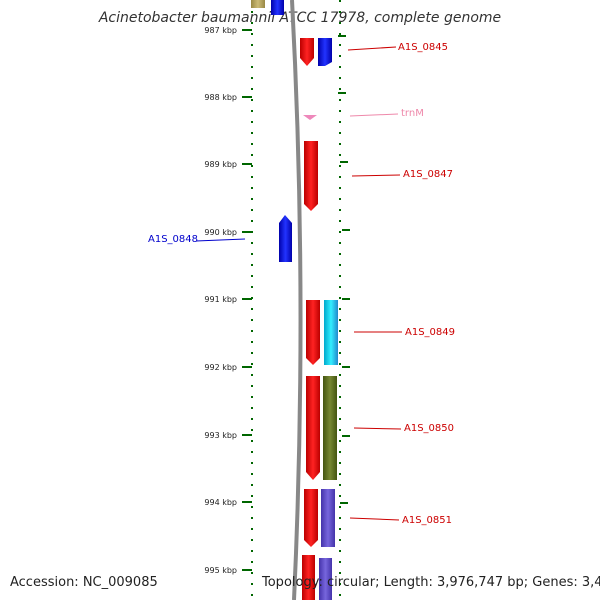  I want to click on gene-label-A1S_0849: A1S_0849, so click(430, 332).